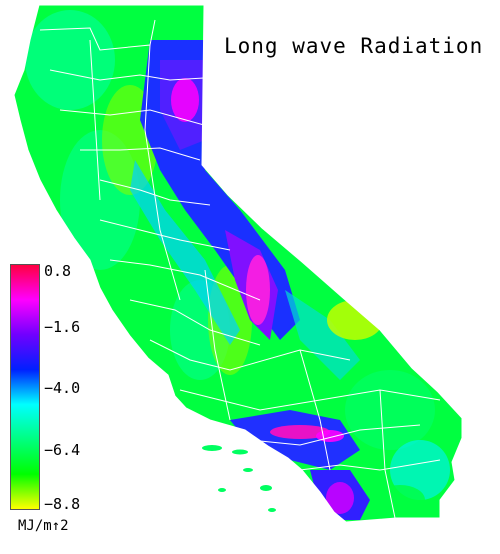 The width and height of the screenshot is (500, 554). What do you see at coordinates (354, 46) in the screenshot?
I see `map-title: Long wave Radiation` at bounding box center [354, 46].